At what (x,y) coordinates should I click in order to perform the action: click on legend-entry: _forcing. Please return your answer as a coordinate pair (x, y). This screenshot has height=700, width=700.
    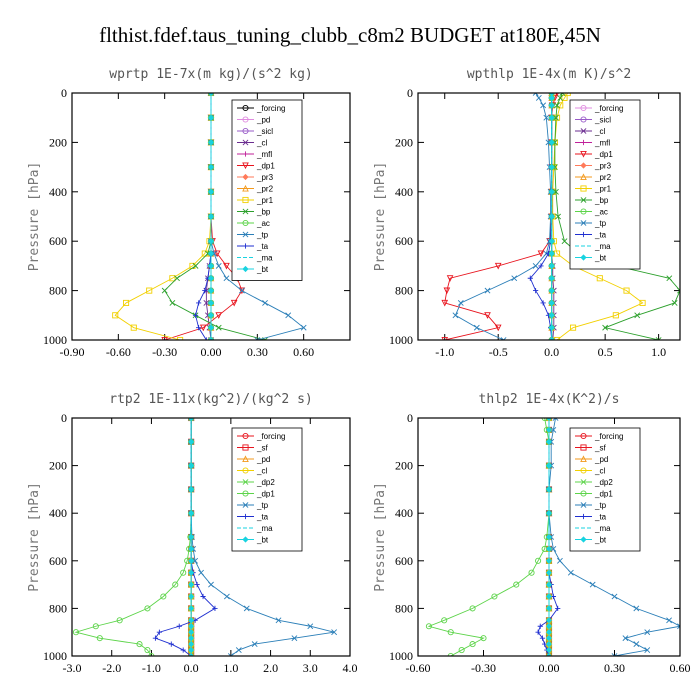
    Looking at the image, I should click on (599, 108).